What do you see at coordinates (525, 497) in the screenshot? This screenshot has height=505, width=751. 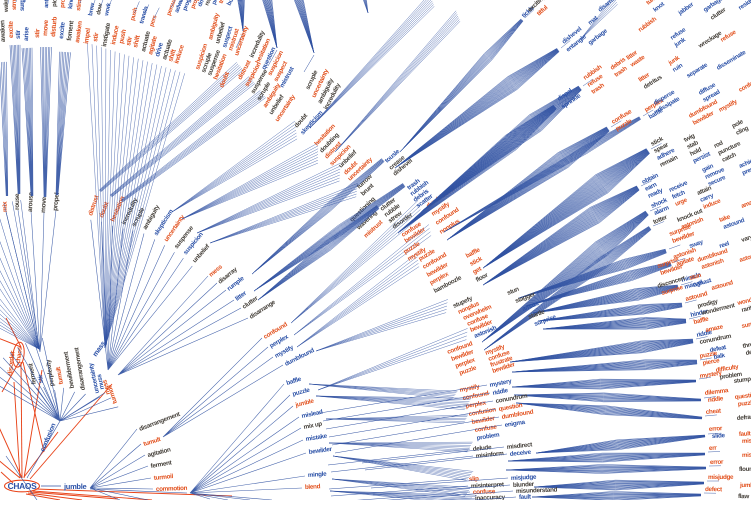 I see `svg-text: fault` at bounding box center [525, 497].